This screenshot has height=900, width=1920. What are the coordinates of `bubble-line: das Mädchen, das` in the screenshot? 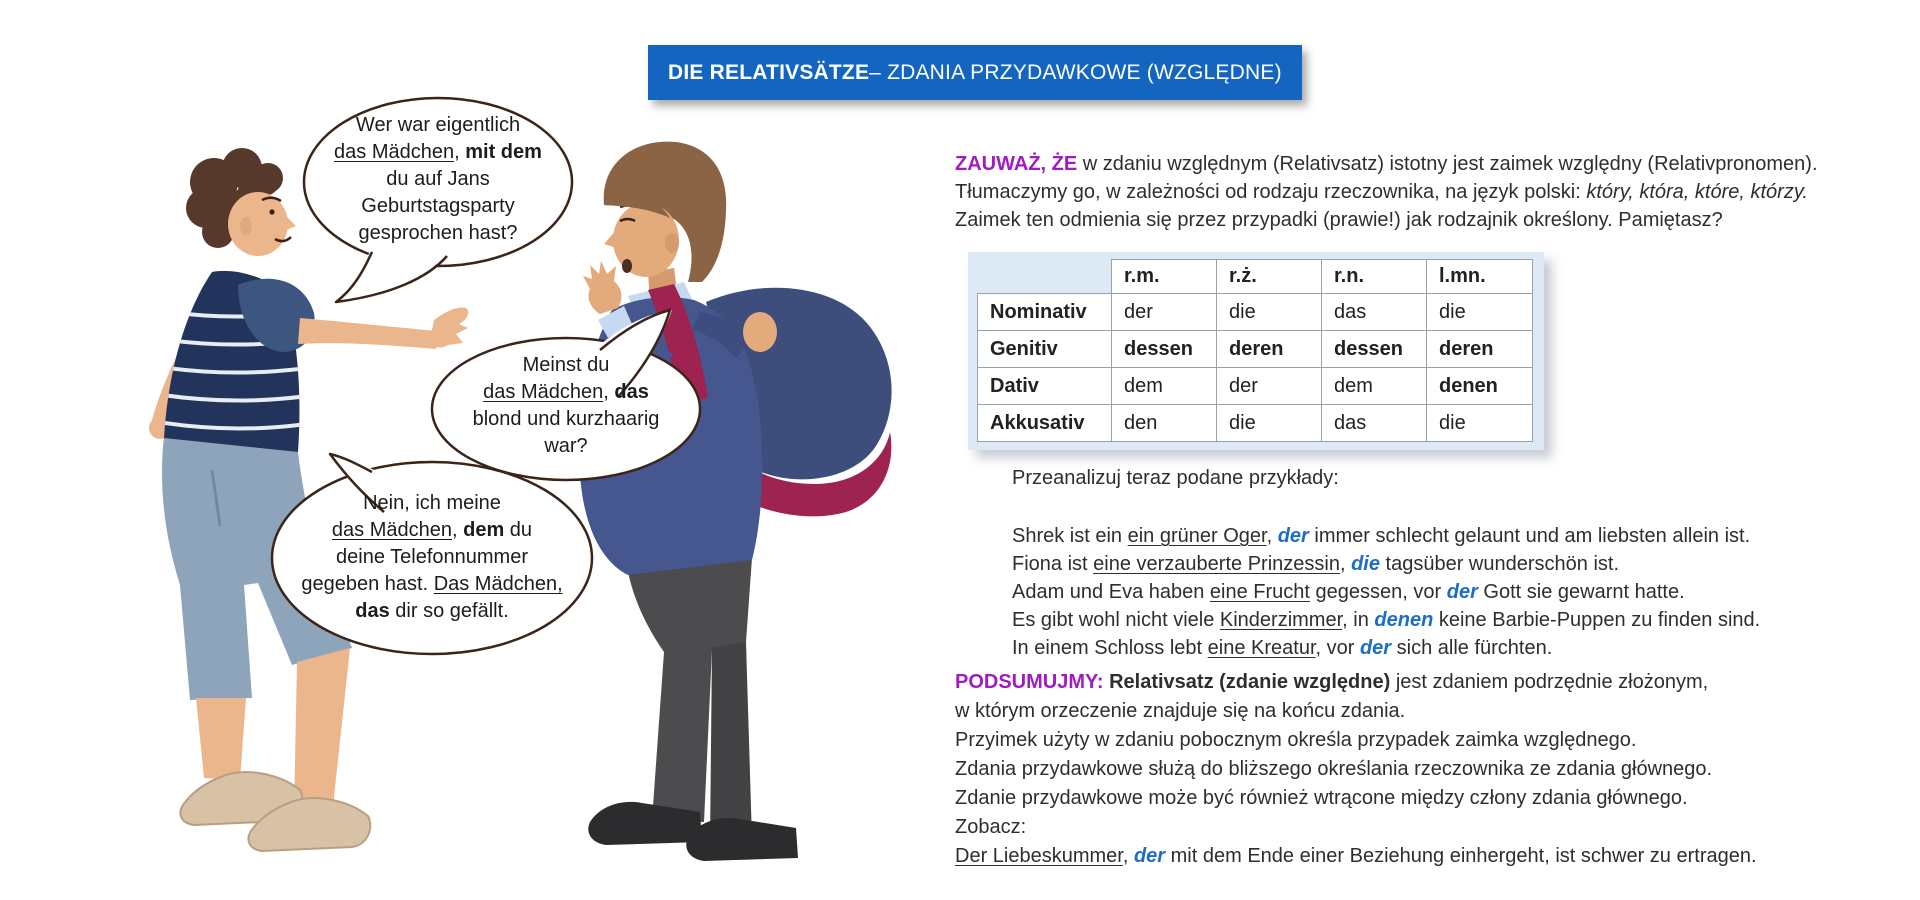 It's located at (566, 392).